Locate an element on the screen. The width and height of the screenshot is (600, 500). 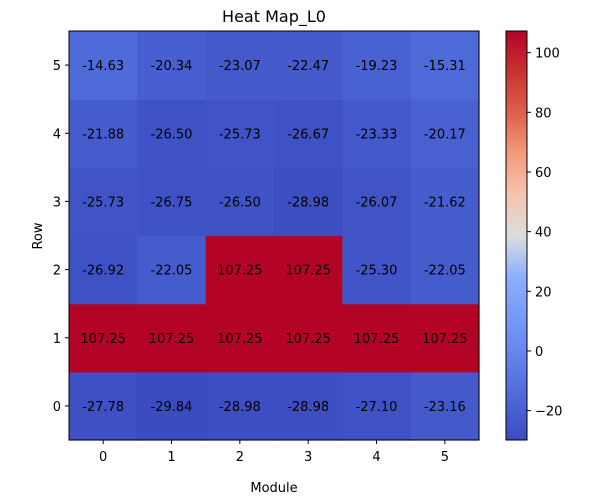
cell-value-label: -26.92 is located at coordinates (103, 271).